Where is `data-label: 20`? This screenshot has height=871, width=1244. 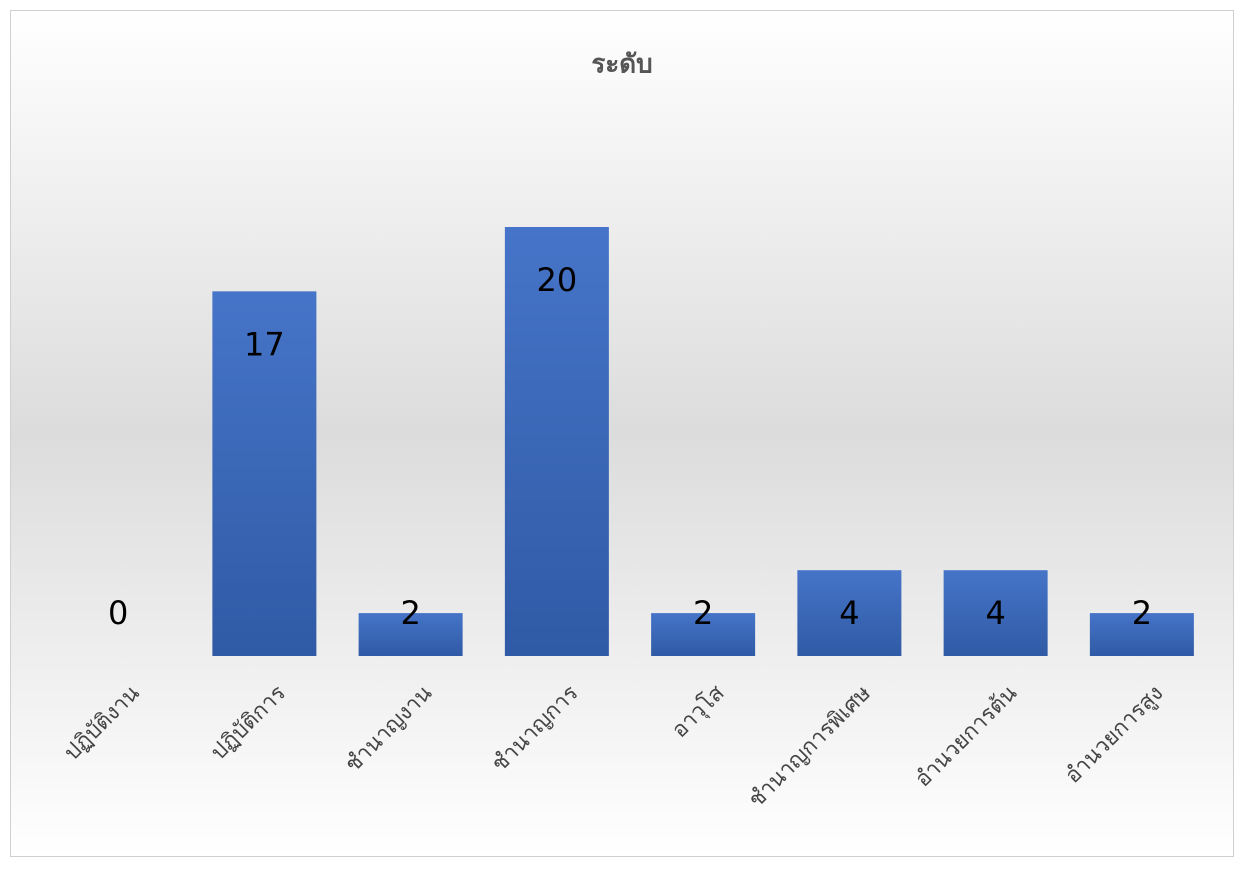
data-label: 20 is located at coordinates (557, 280).